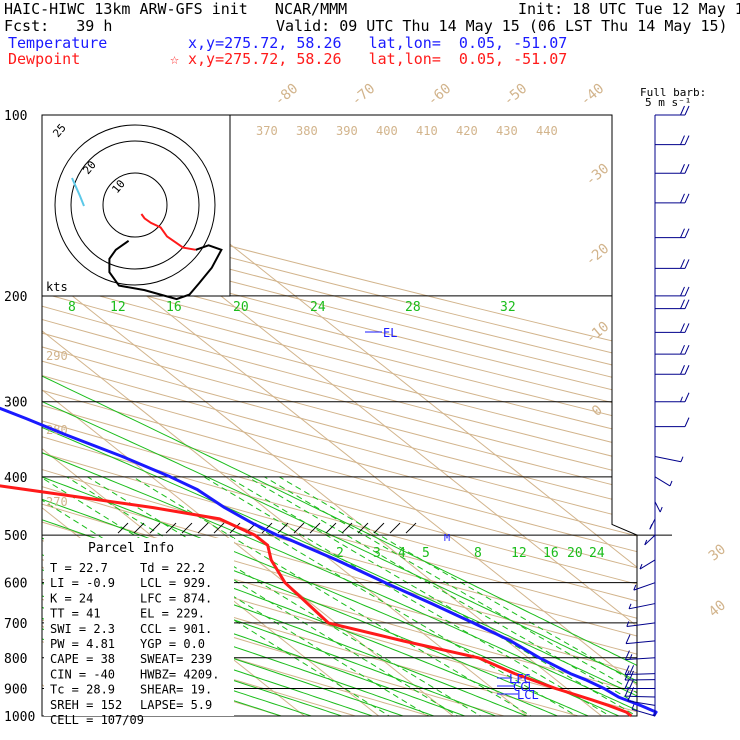 This screenshot has width=740, height=740. Describe the element at coordinates (176, 9) in the screenshot. I see `model-title: HAIC-HIWC 13km ARW-GFS init NCAR/MMM` at that location.